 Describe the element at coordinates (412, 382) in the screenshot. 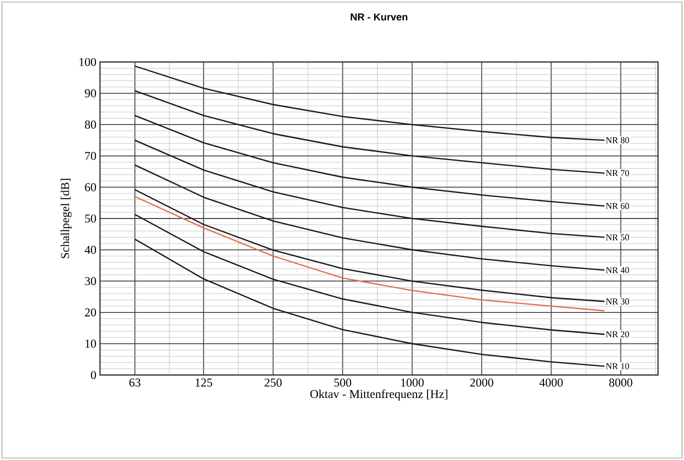

I see `x-tick-label: 1000` at that location.